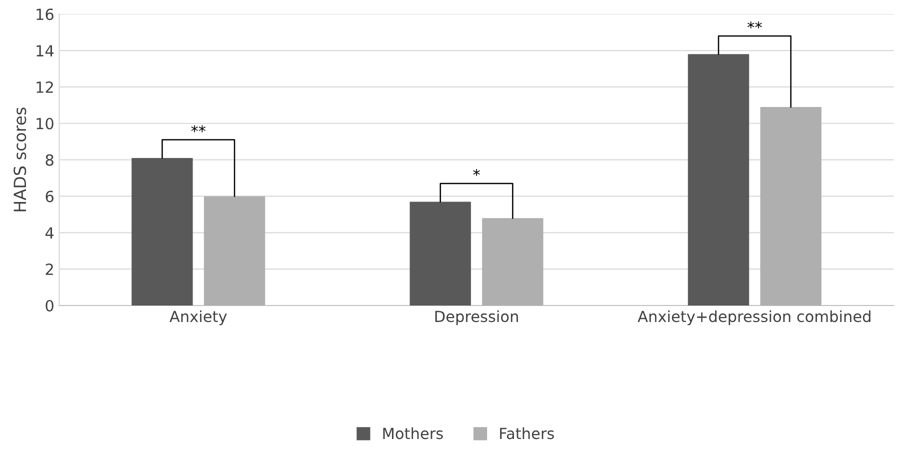  Describe the element at coordinates (413, 433) in the screenshot. I see `legend-label: Mothers` at that location.